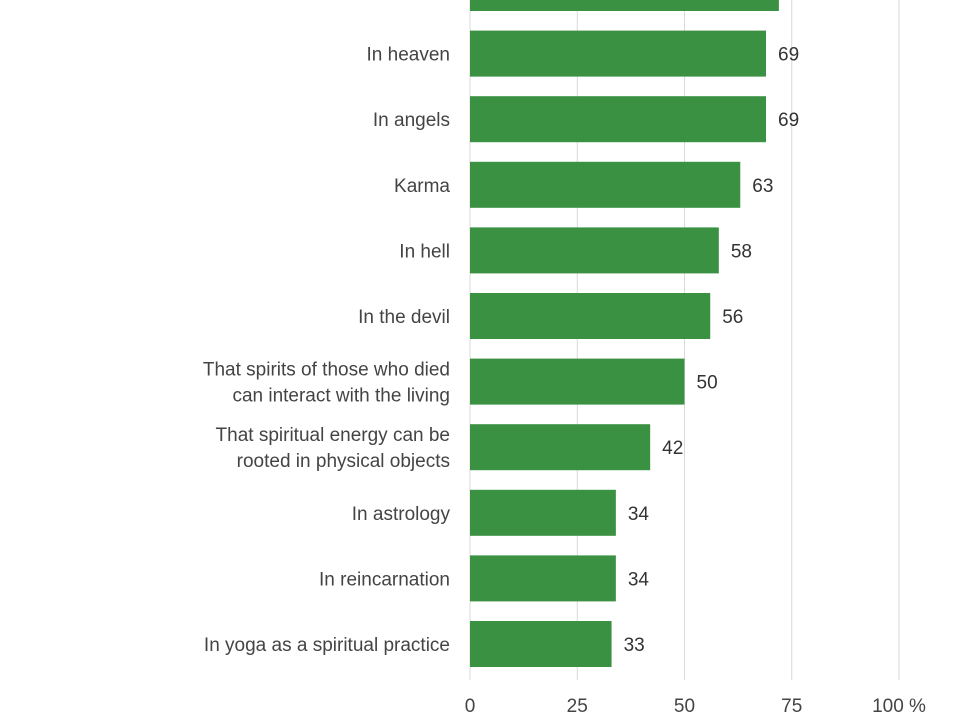 This screenshot has width=980, height=720. What do you see at coordinates (424, 251) in the screenshot?
I see `category-label: In hell` at bounding box center [424, 251].